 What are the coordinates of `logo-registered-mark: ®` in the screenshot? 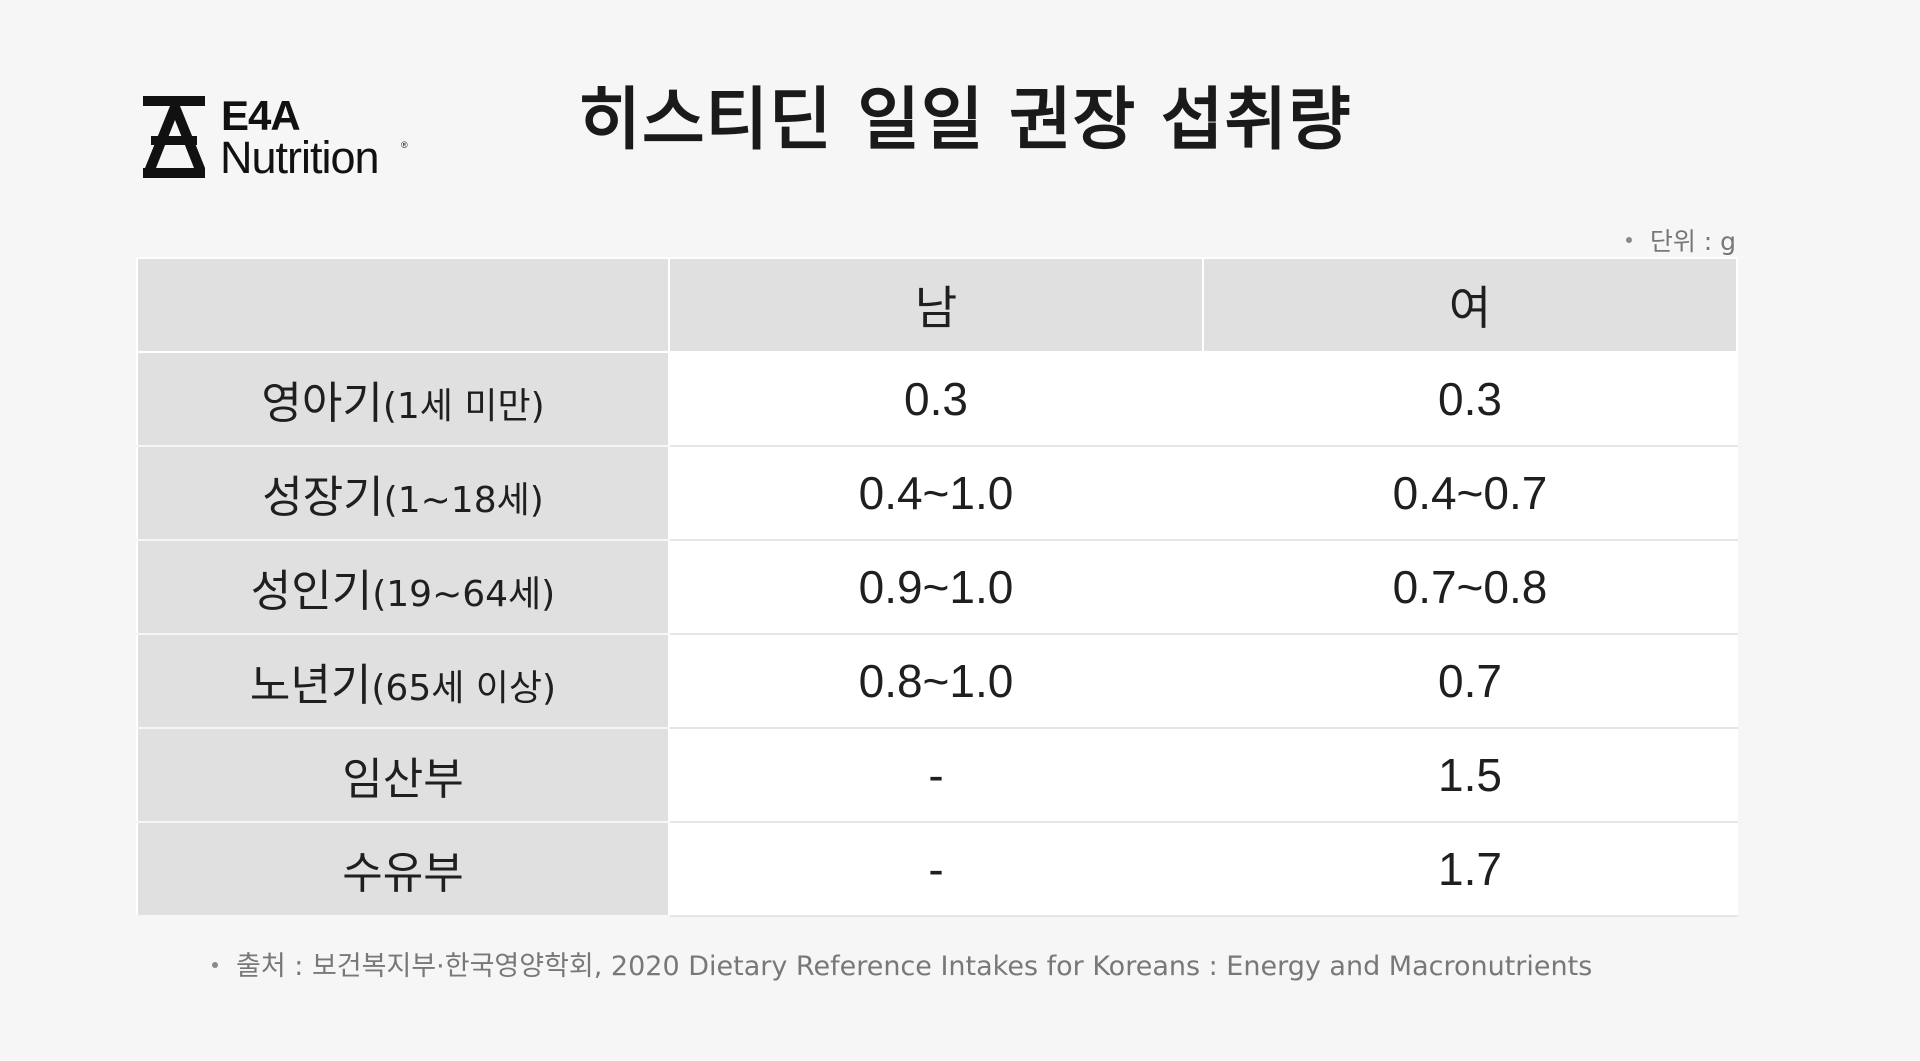 It's located at (404, 145).